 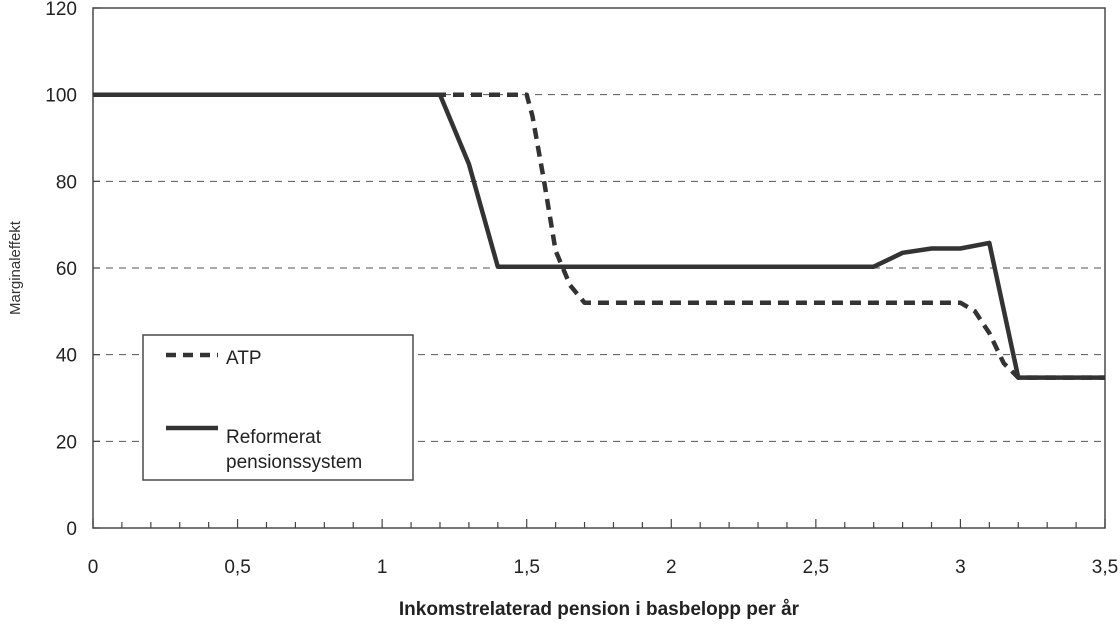 I want to click on x-tick-label: 3, so click(x=960, y=567).